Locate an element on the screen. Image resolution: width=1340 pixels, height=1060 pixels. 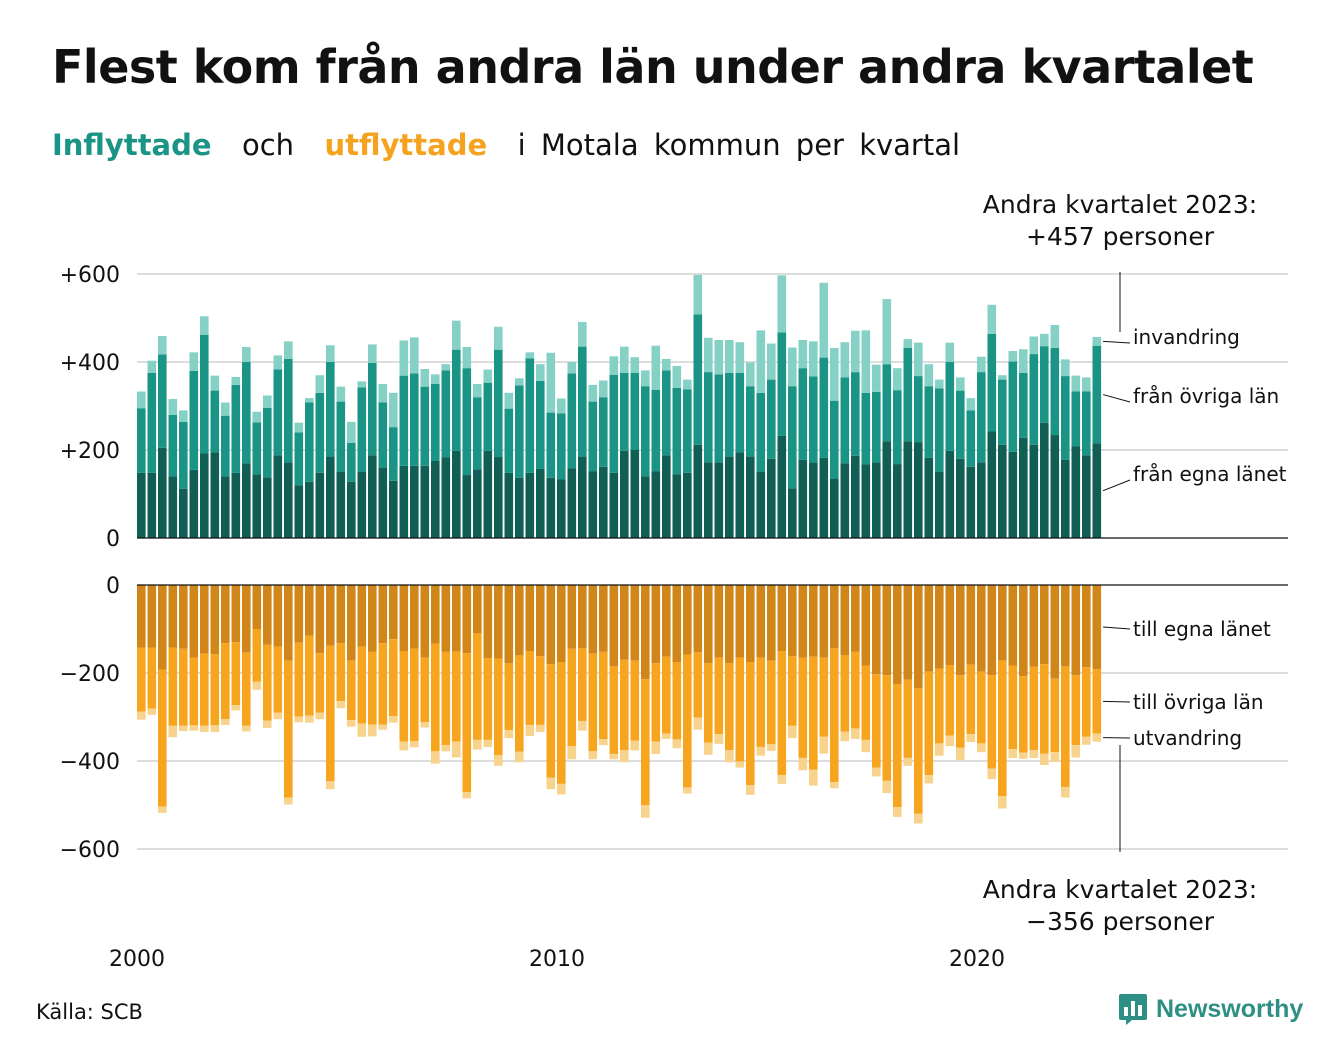
xtick-labels: 2000 2010 2020 is located at coordinates (557, 959).